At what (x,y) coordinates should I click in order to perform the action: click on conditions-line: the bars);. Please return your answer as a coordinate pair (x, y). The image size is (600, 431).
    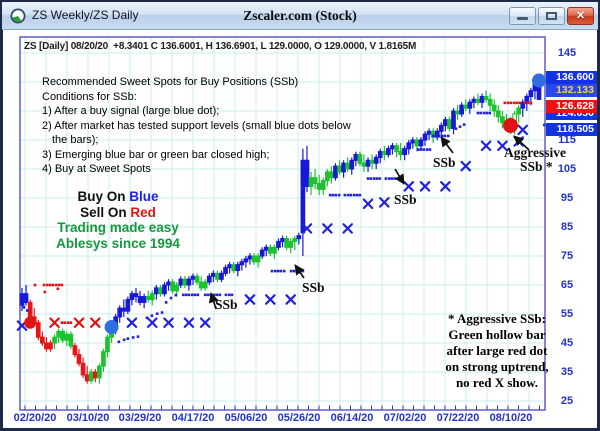
    Looking at the image, I should click on (75, 140).